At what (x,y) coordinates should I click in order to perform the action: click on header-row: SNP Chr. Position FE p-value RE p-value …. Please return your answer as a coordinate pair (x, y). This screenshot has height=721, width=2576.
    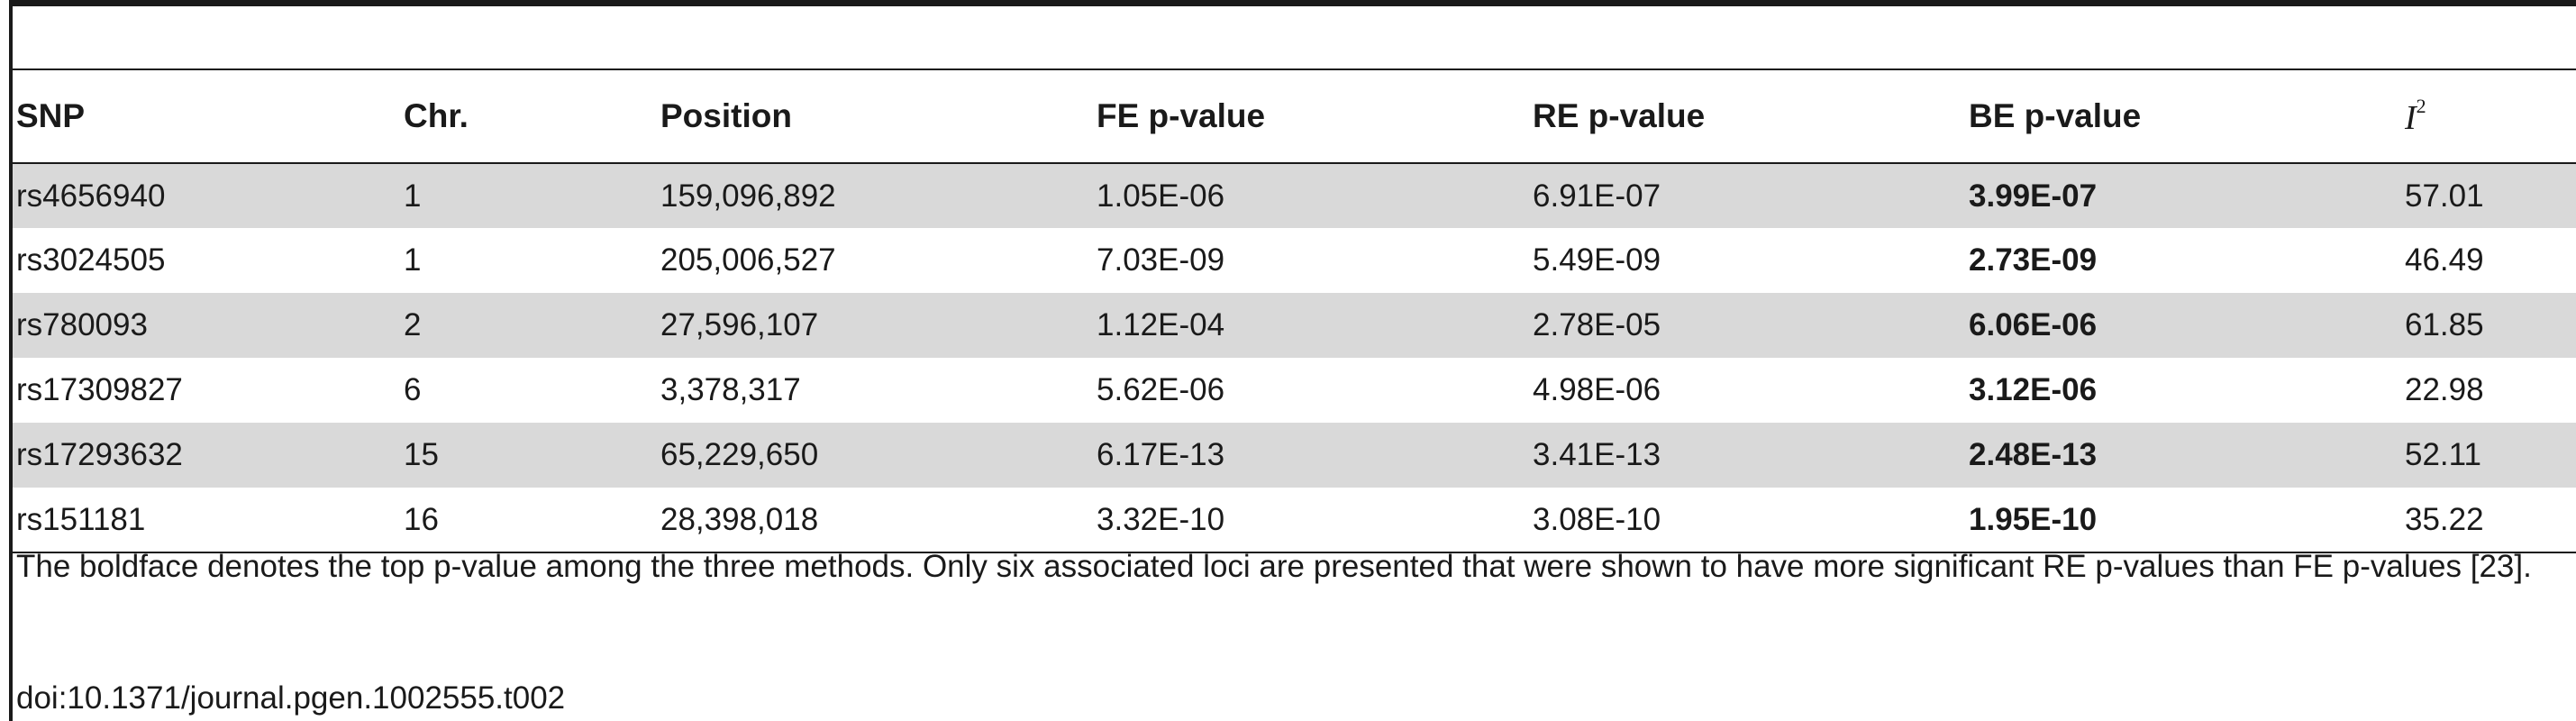
    Looking at the image, I should click on (1294, 116).